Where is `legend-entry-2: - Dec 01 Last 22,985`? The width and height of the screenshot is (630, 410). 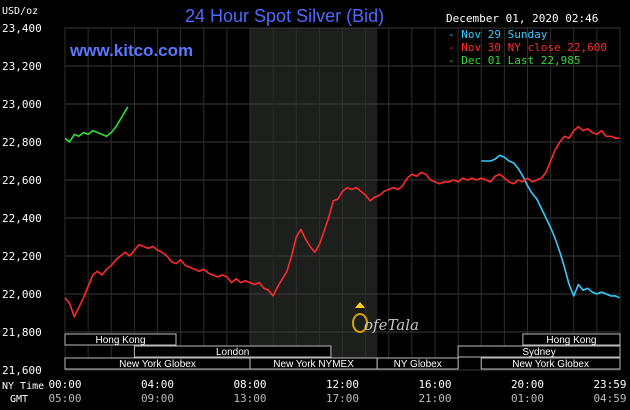 legend-entry-2: - Dec 01 Last 22,985 is located at coordinates (514, 60).